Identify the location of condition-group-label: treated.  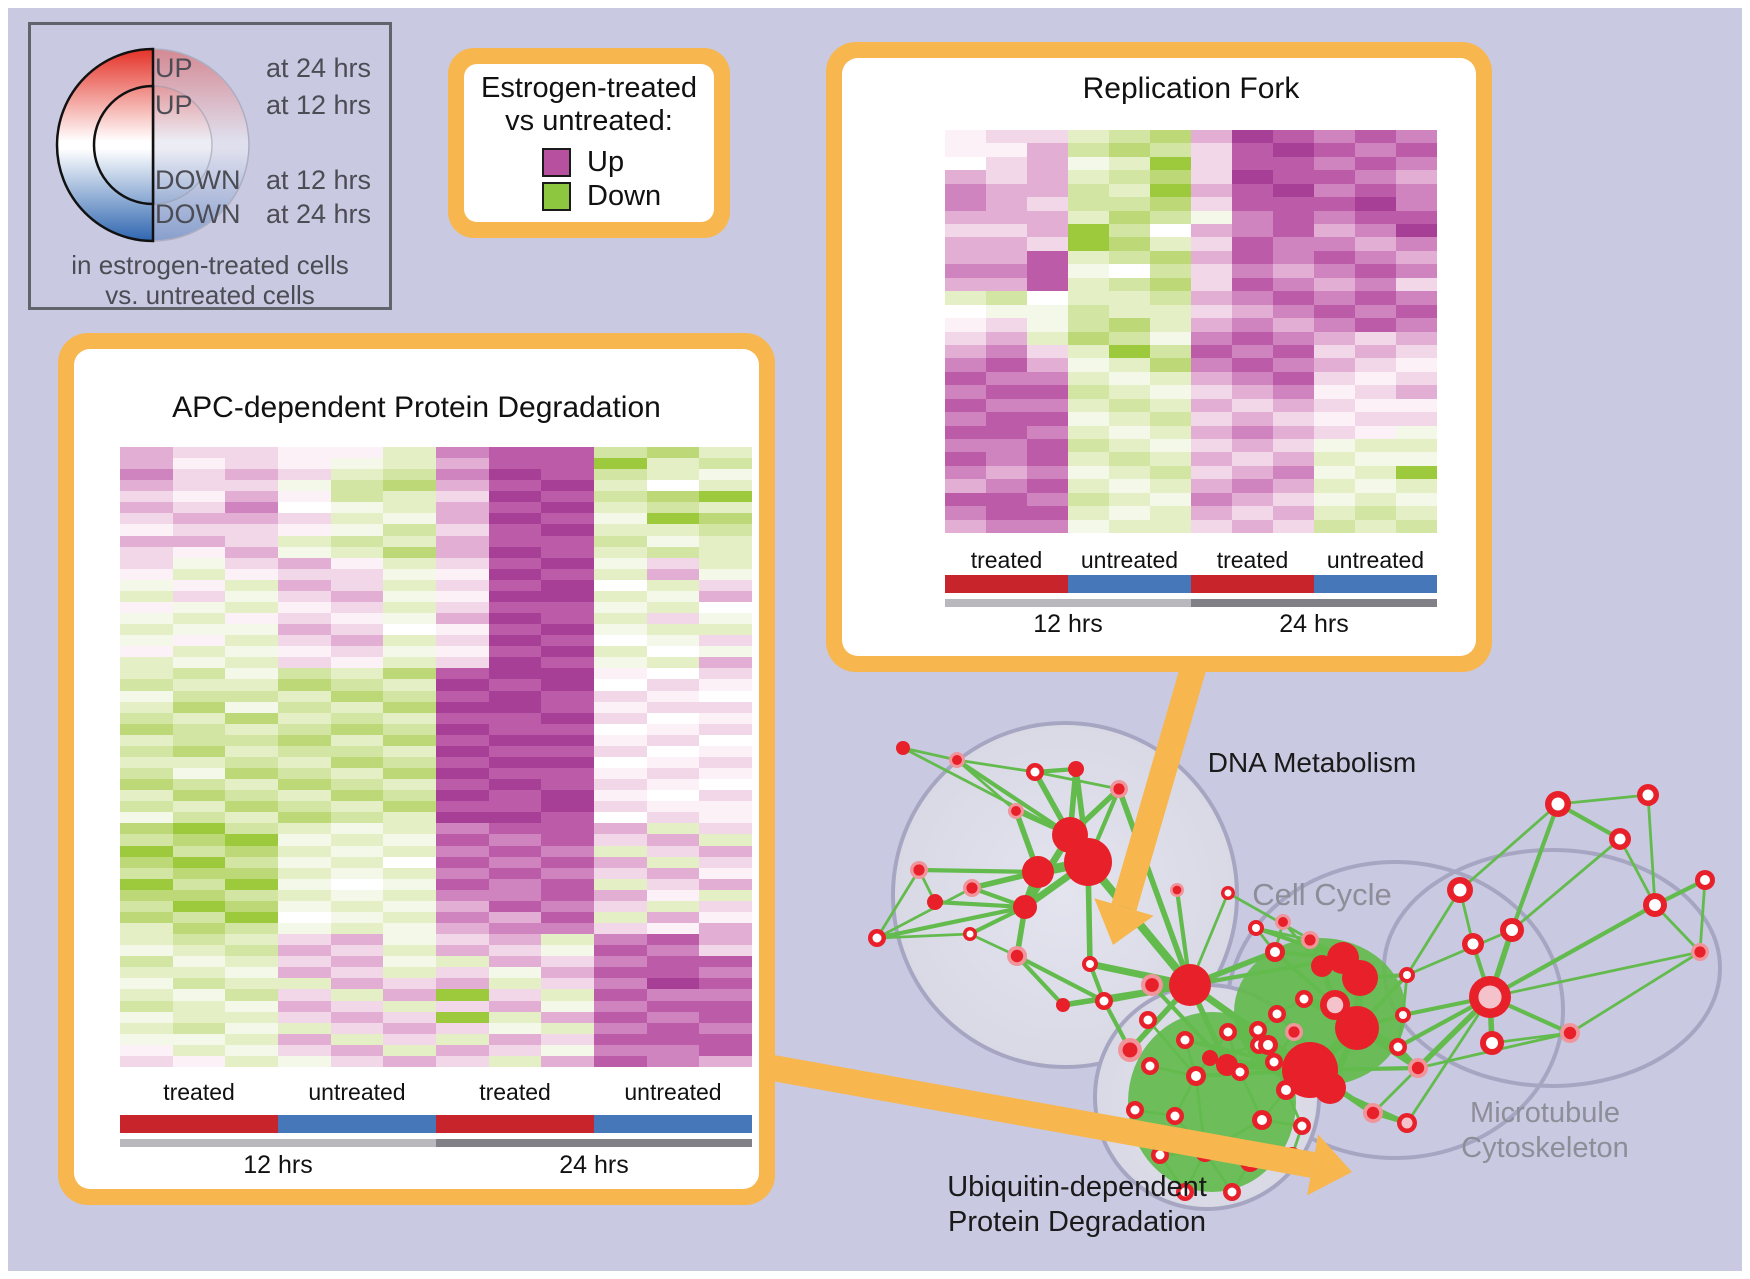
(515, 1092).